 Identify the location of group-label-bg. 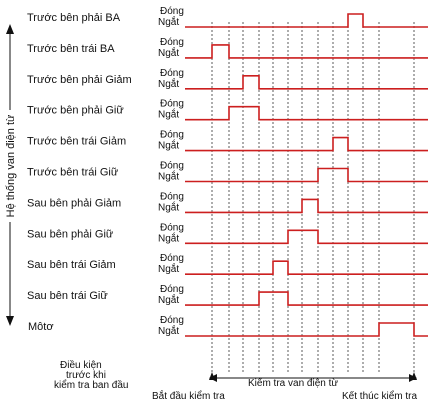
(10, 166).